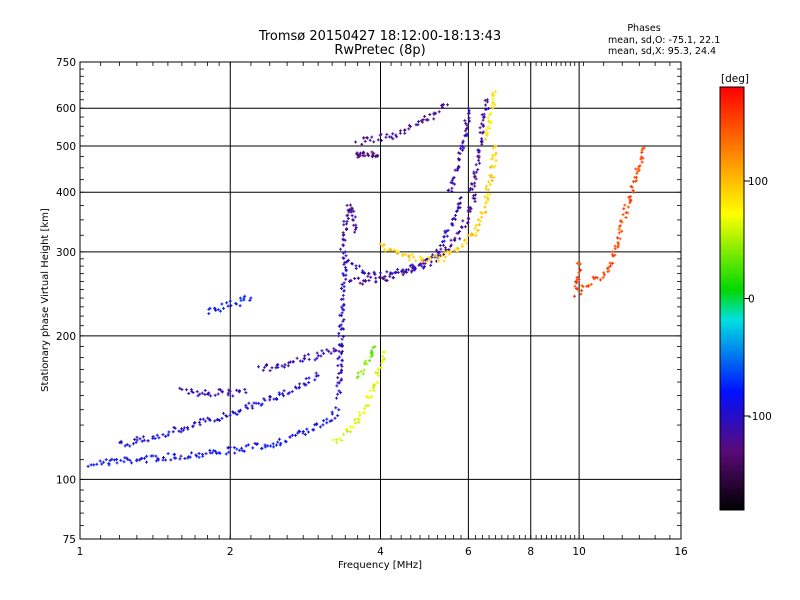  What do you see at coordinates (379, 36) in the screenshot?
I see `chart-title: Tromsø 20150427 18:12:00-18:13:43` at bounding box center [379, 36].